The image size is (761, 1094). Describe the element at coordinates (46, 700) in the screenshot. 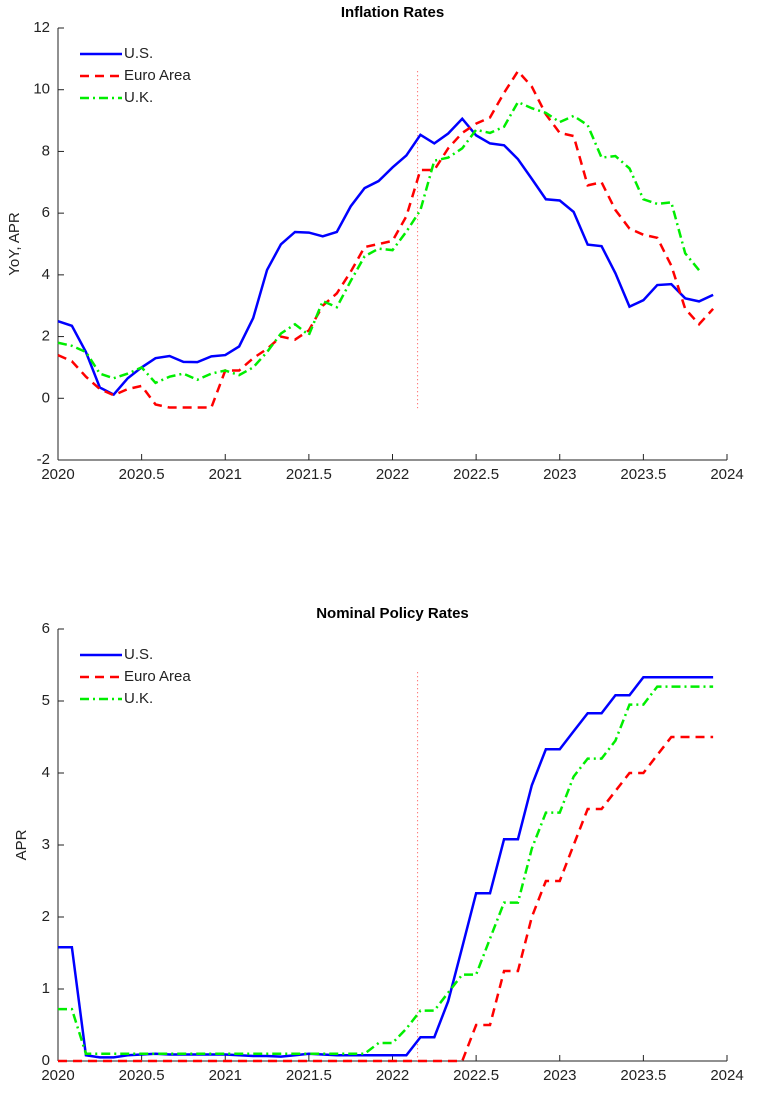

I see `y-tick-label: 5` at that location.